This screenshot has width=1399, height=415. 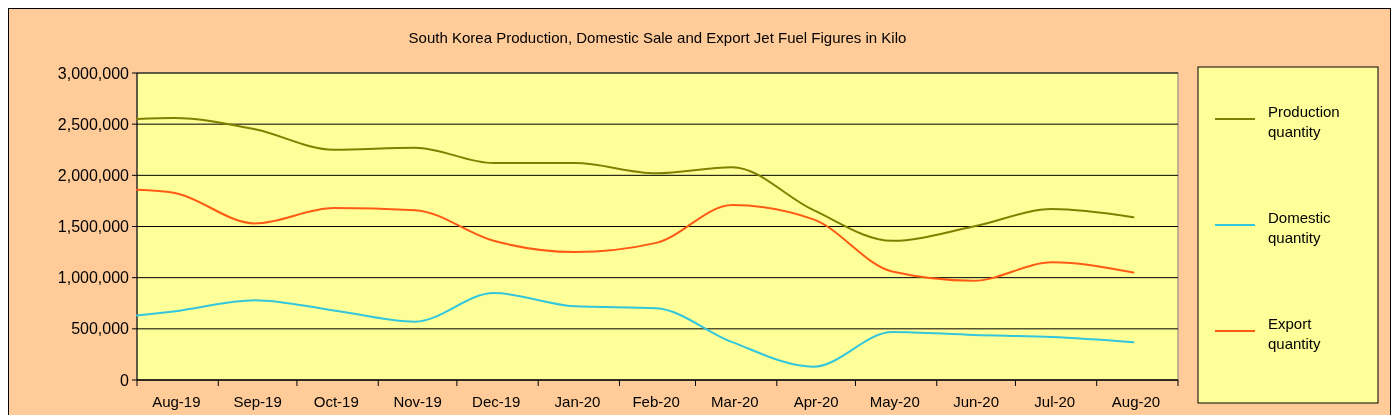 What do you see at coordinates (93, 124) in the screenshot?
I see `y-tick-label: 2,500,000` at bounding box center [93, 124].